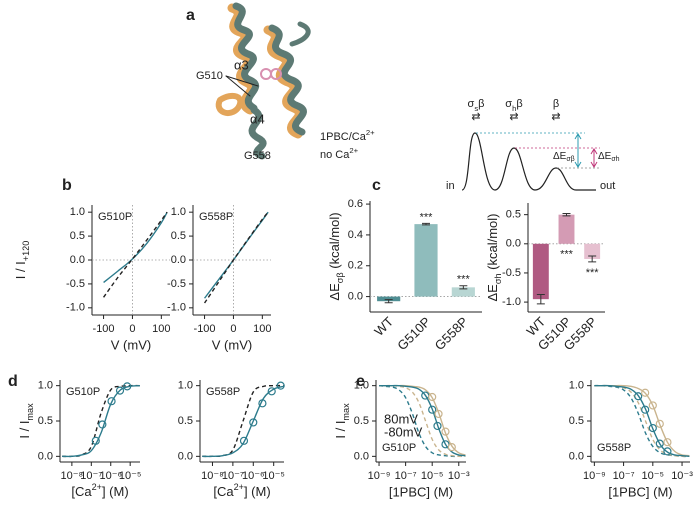 This screenshot has height=530, width=698. Describe the element at coordinates (570, 159) in the screenshot. I see `script-text: σβ` at that location.